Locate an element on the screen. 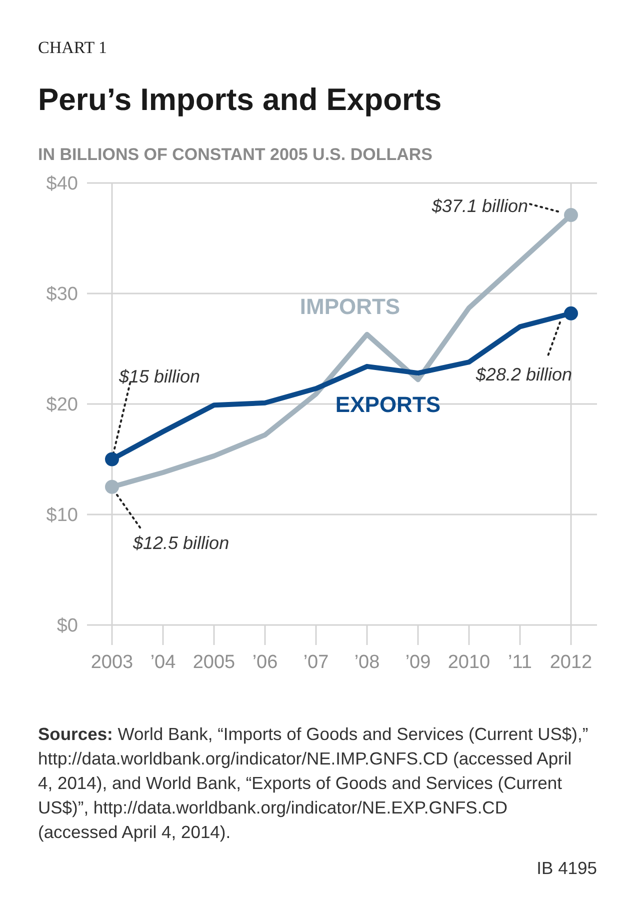 The height and width of the screenshot is (905, 624). x-tick-label: ’09 is located at coordinates (418, 662).